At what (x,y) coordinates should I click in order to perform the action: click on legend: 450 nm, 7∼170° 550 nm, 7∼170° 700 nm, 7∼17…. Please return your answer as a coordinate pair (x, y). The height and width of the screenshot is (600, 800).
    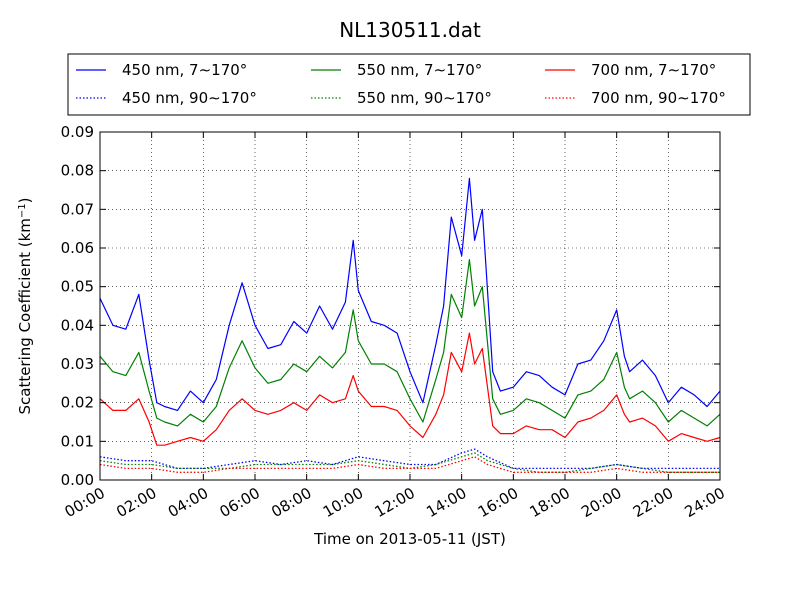
    Looking at the image, I should click on (409, 84).